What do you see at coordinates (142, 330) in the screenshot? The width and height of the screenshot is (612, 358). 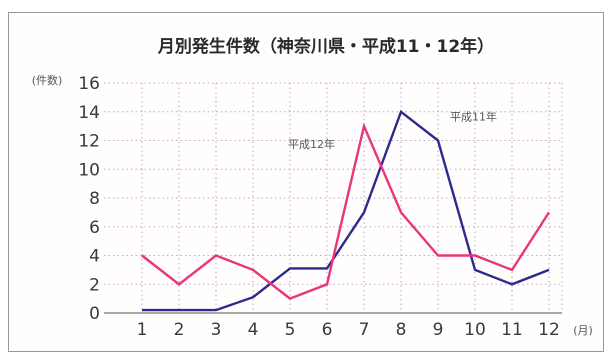 I see `x-tick-label: 1` at bounding box center [142, 330].